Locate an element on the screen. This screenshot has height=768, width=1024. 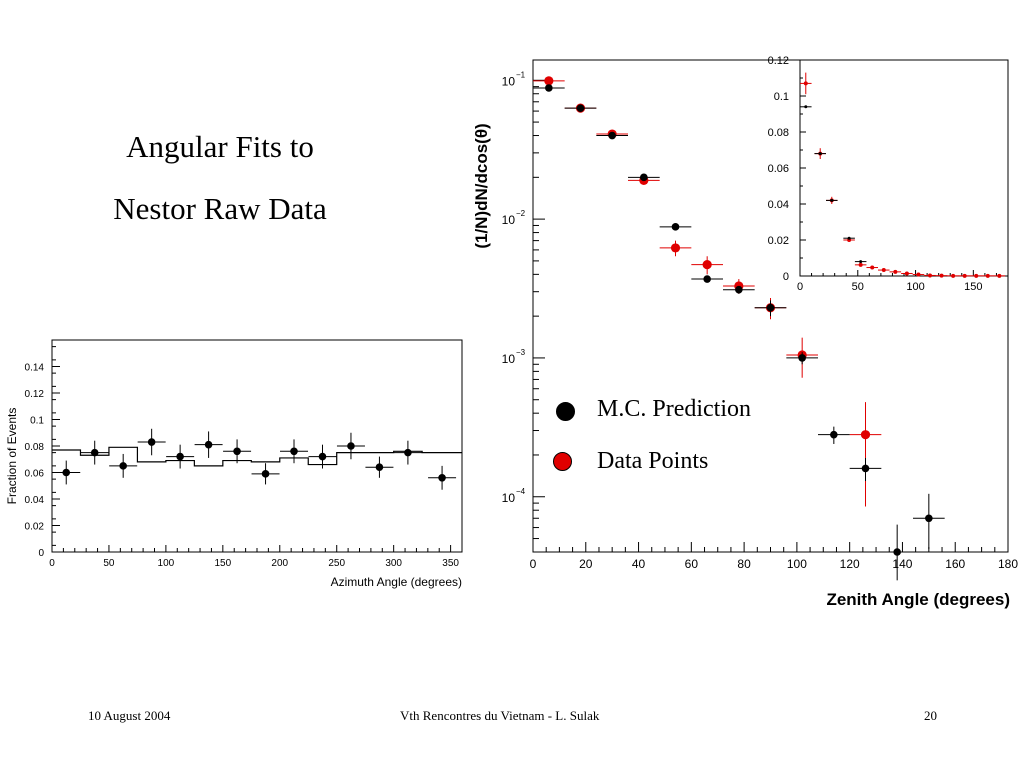
legend-data-label: Data Points is located at coordinates (653, 461).